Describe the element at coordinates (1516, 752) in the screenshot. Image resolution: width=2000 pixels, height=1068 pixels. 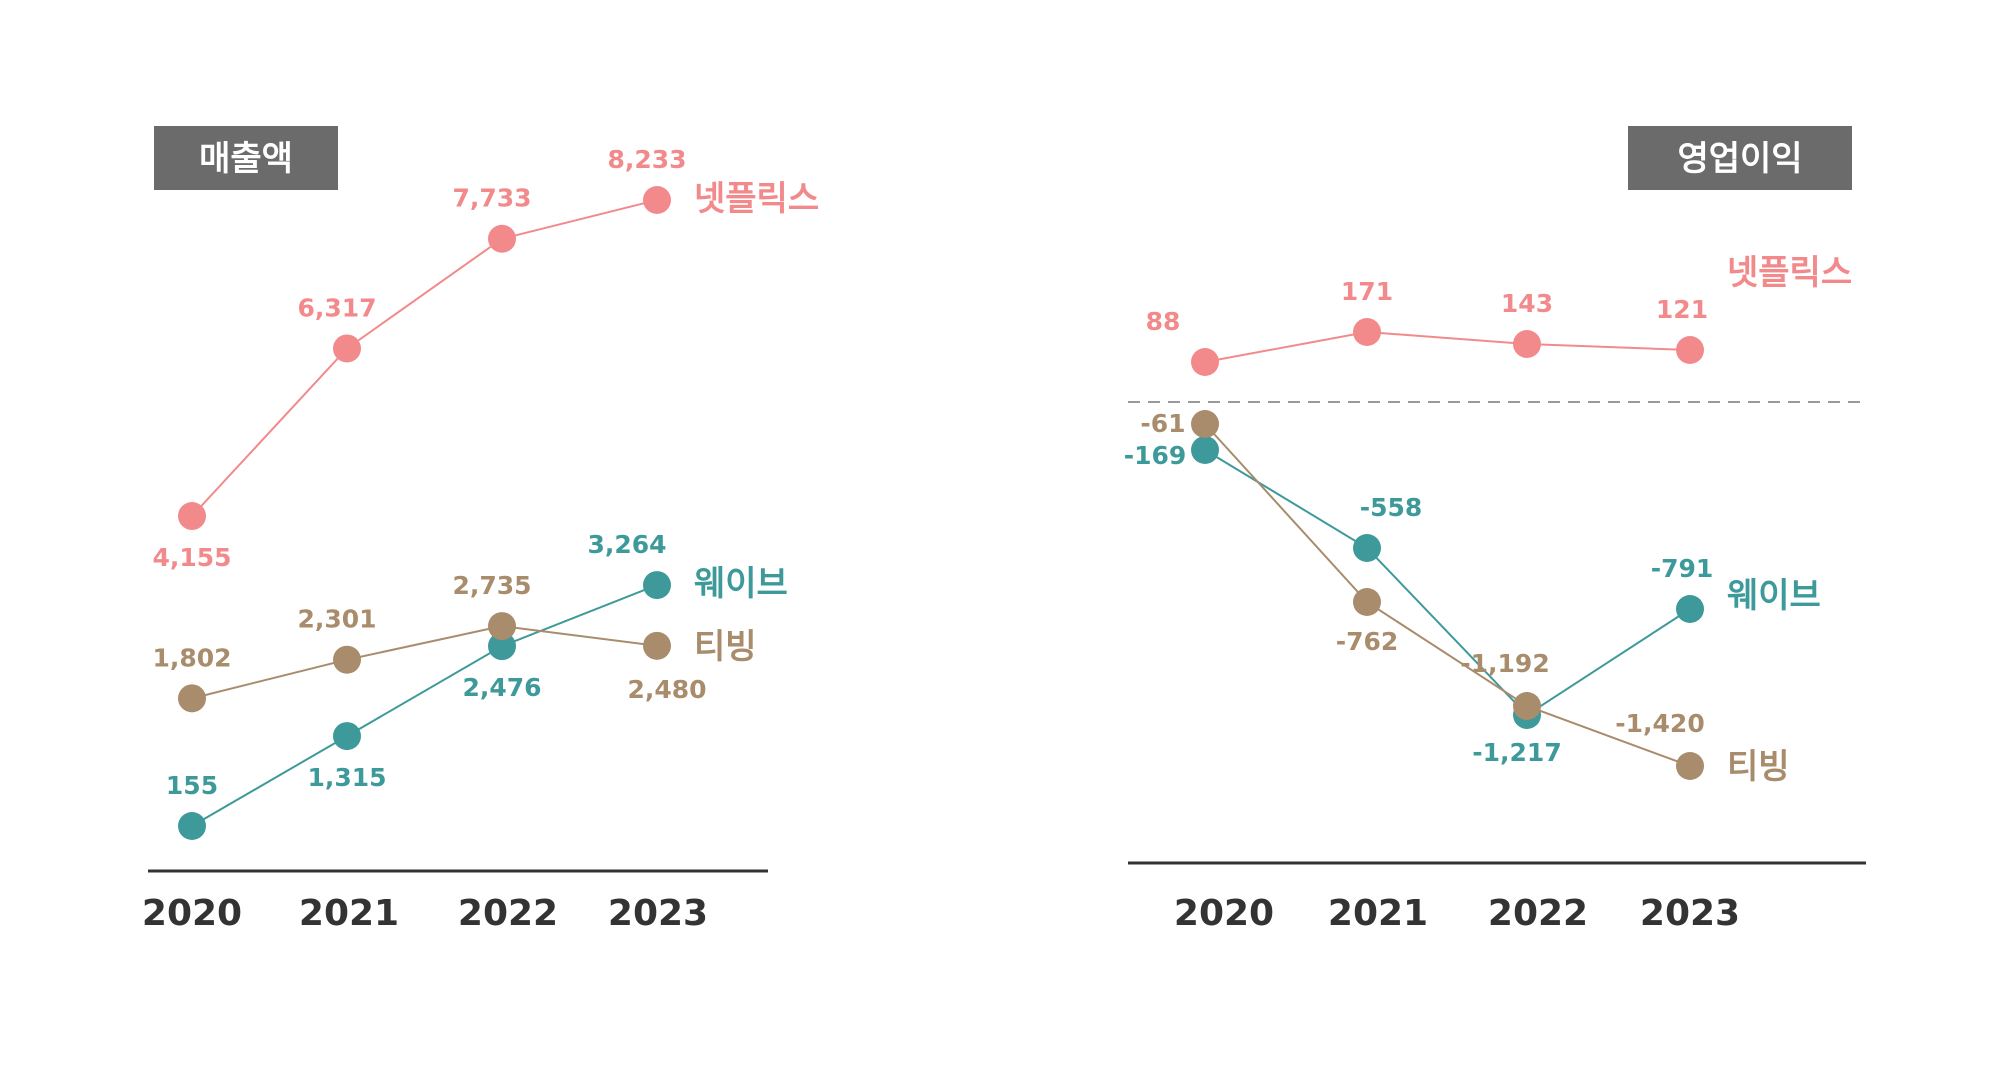
I see `wavve-value-label-2022: -1,217` at that location.